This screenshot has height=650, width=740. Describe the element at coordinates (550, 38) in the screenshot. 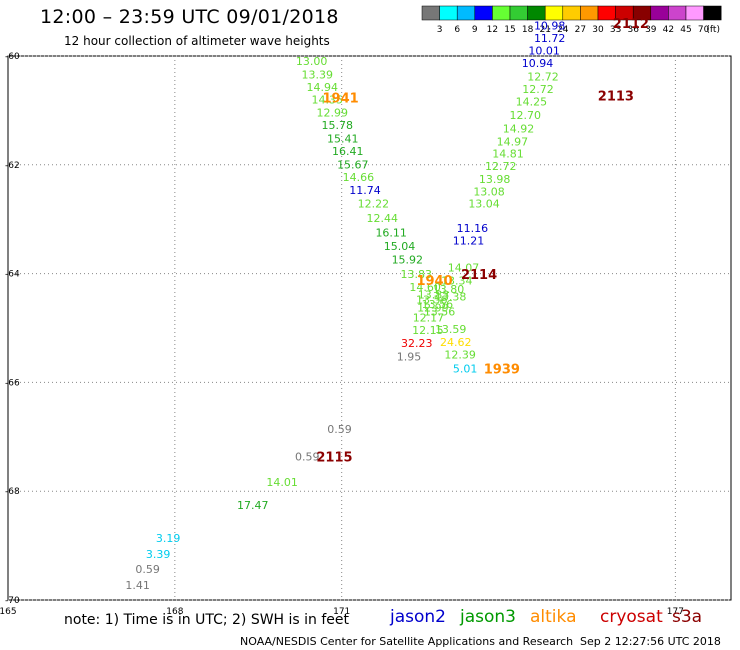

I see `wave-height-label: 11.72` at that location.